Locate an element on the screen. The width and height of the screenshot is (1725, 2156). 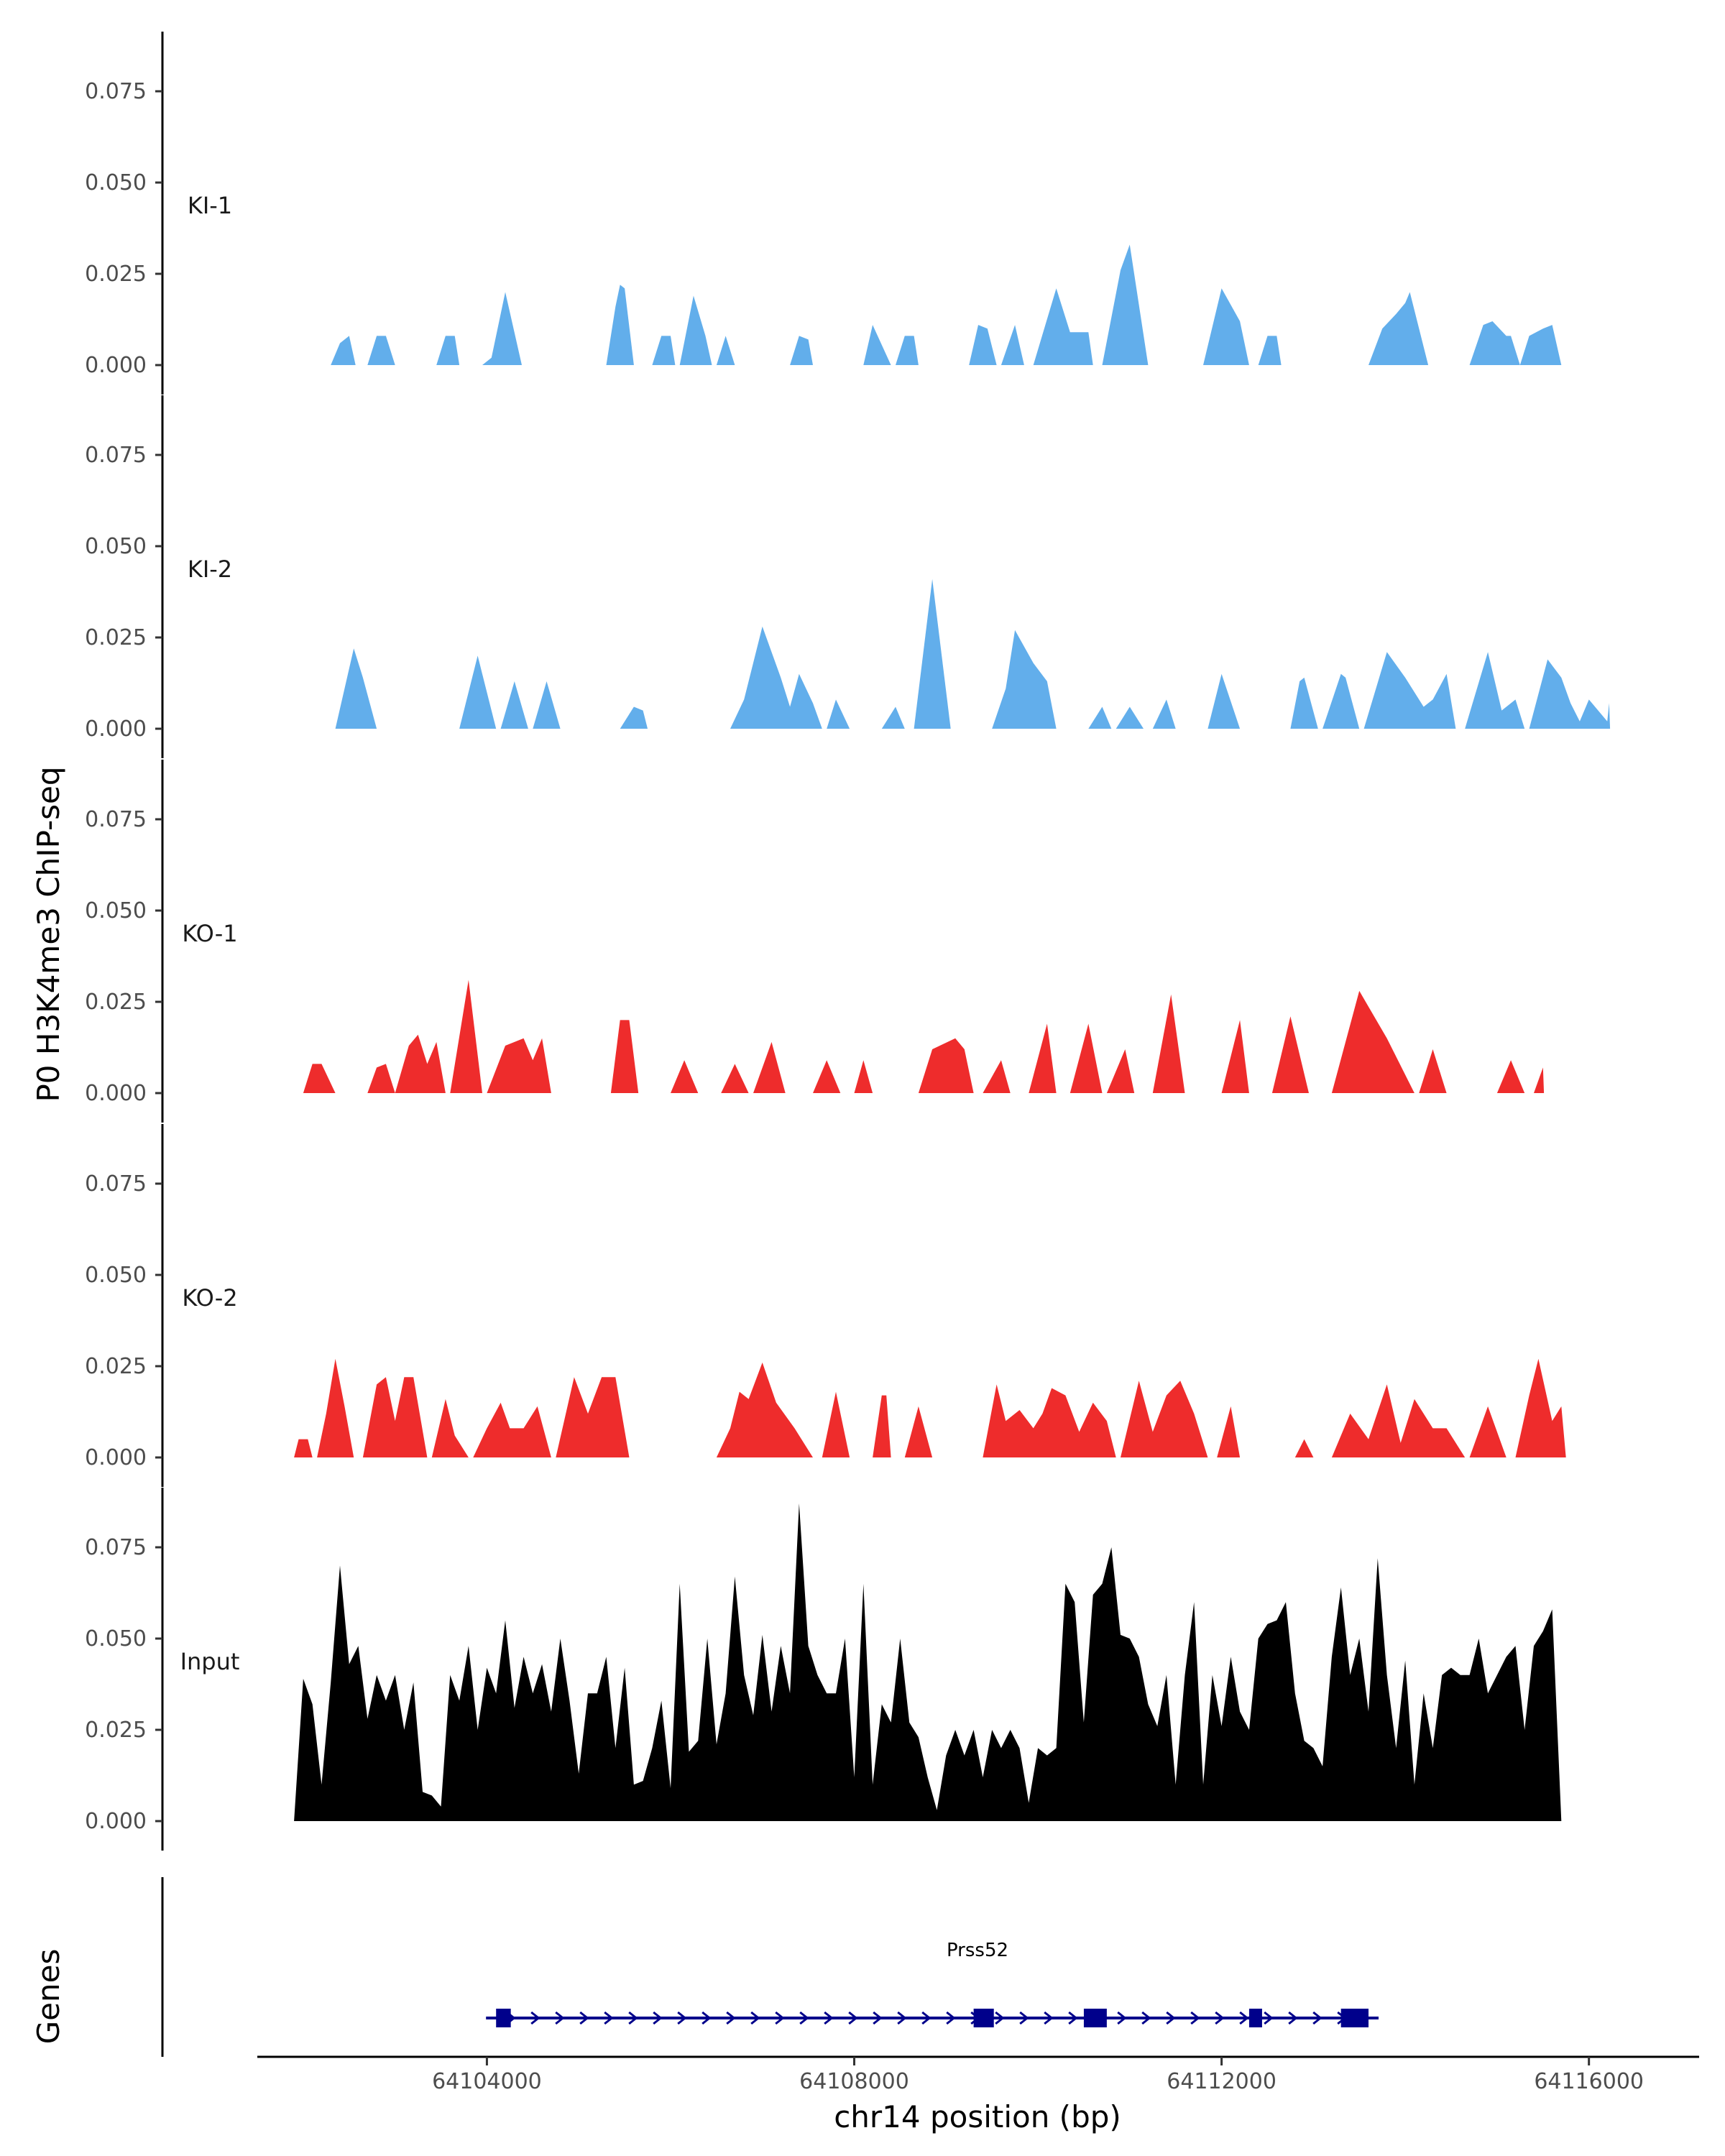
genes-axis-title: Genes is located at coordinates (48, 1997).